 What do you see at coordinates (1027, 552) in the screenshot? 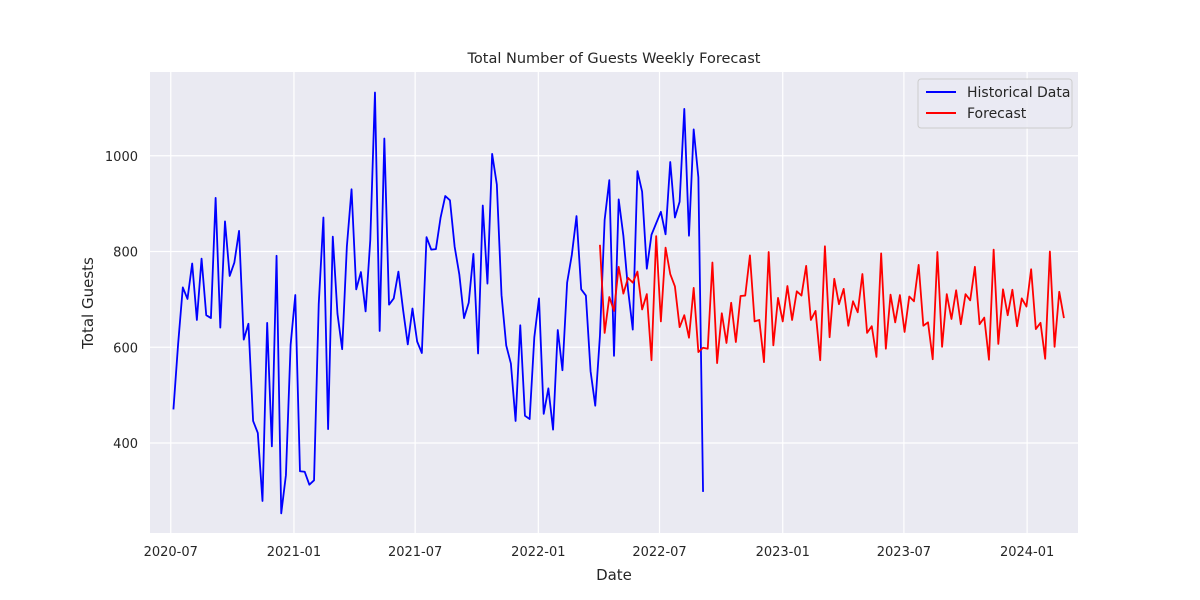
I see `x-tick-label: 2024-01` at bounding box center [1027, 552].